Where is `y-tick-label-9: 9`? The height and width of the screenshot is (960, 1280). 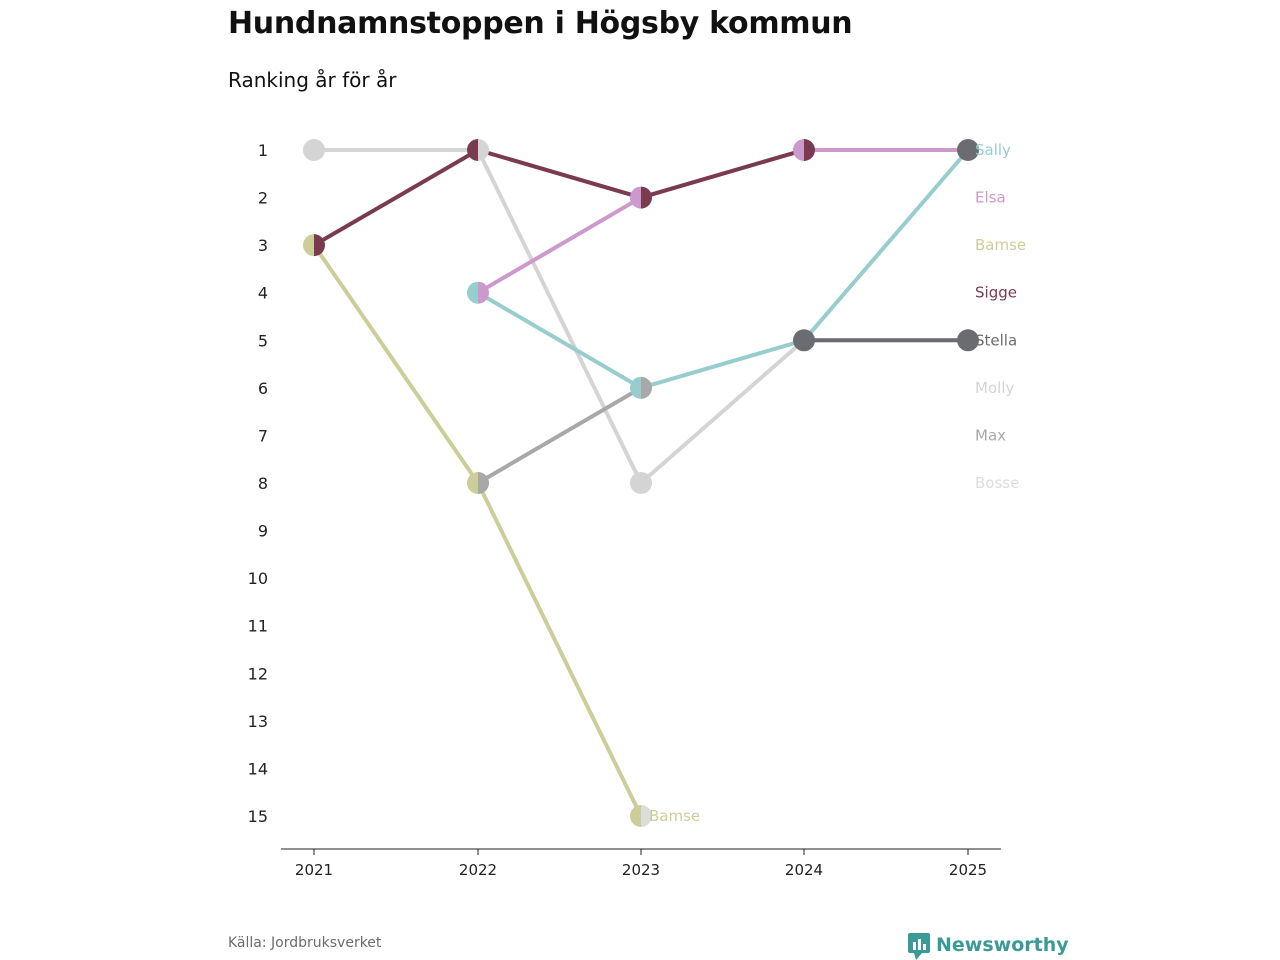
y-tick-label-9: 9 is located at coordinates (263, 531).